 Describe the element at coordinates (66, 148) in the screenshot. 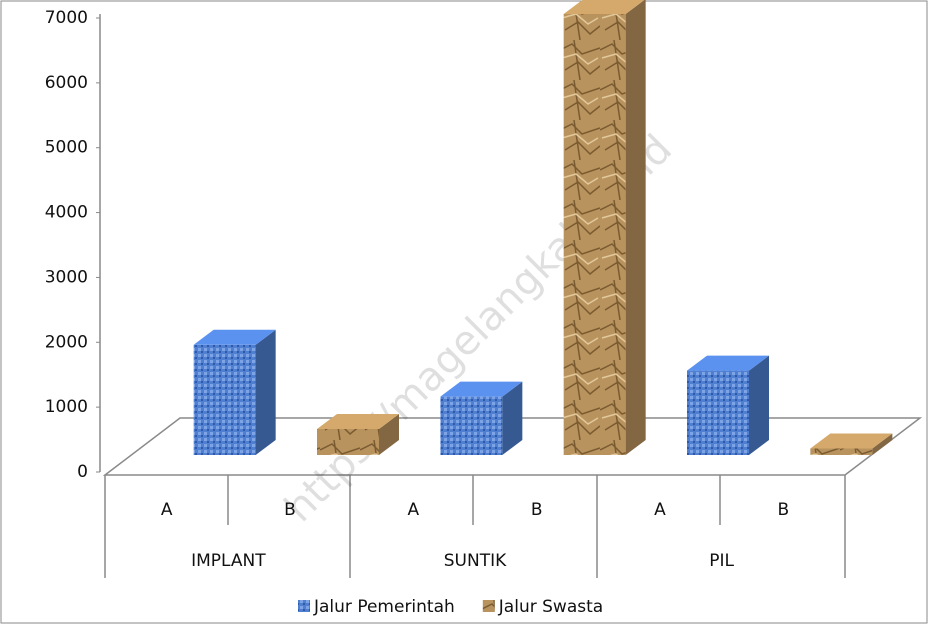

I see `y-tick-label: 5000` at that location.